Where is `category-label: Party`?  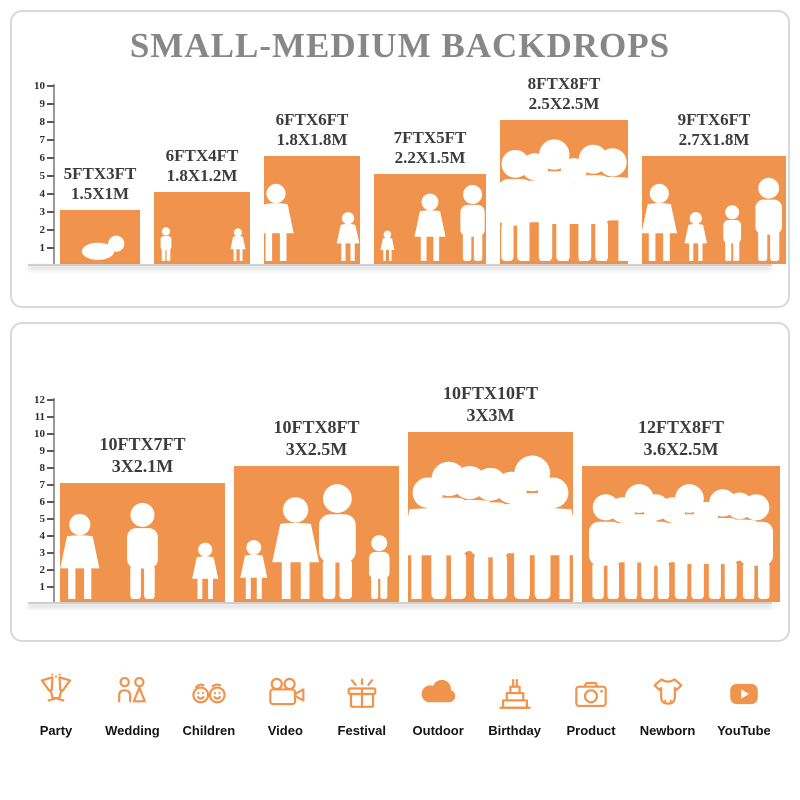 category-label: Party is located at coordinates (56, 730).